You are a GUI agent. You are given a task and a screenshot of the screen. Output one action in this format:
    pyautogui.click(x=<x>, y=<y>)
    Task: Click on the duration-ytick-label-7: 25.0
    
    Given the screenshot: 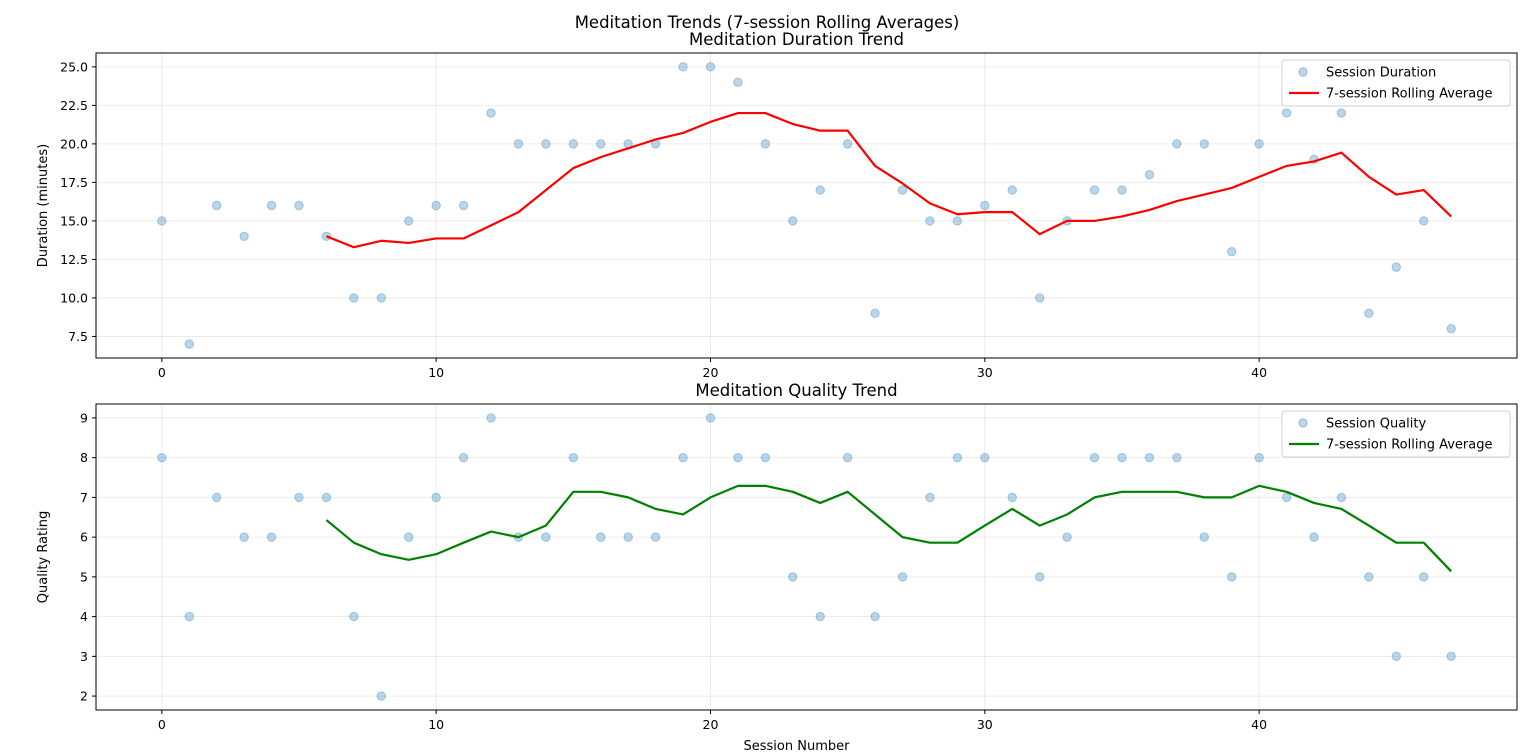 What is the action you would take?
    pyautogui.click(x=74, y=66)
    